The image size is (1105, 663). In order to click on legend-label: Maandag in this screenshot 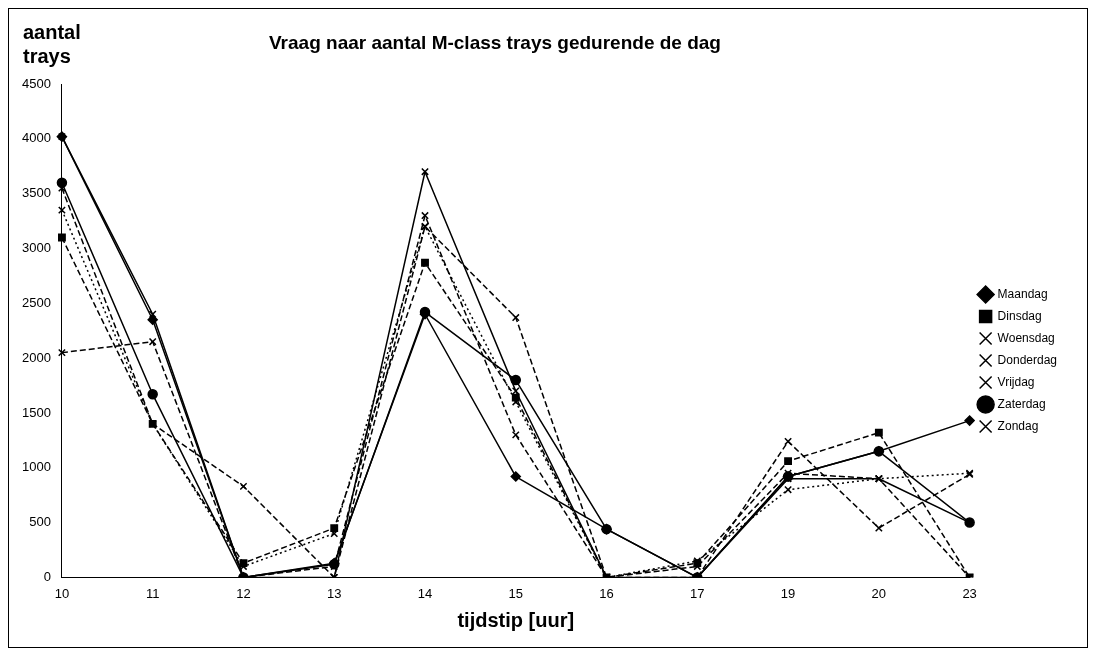, I will do `click(1022, 293)`.